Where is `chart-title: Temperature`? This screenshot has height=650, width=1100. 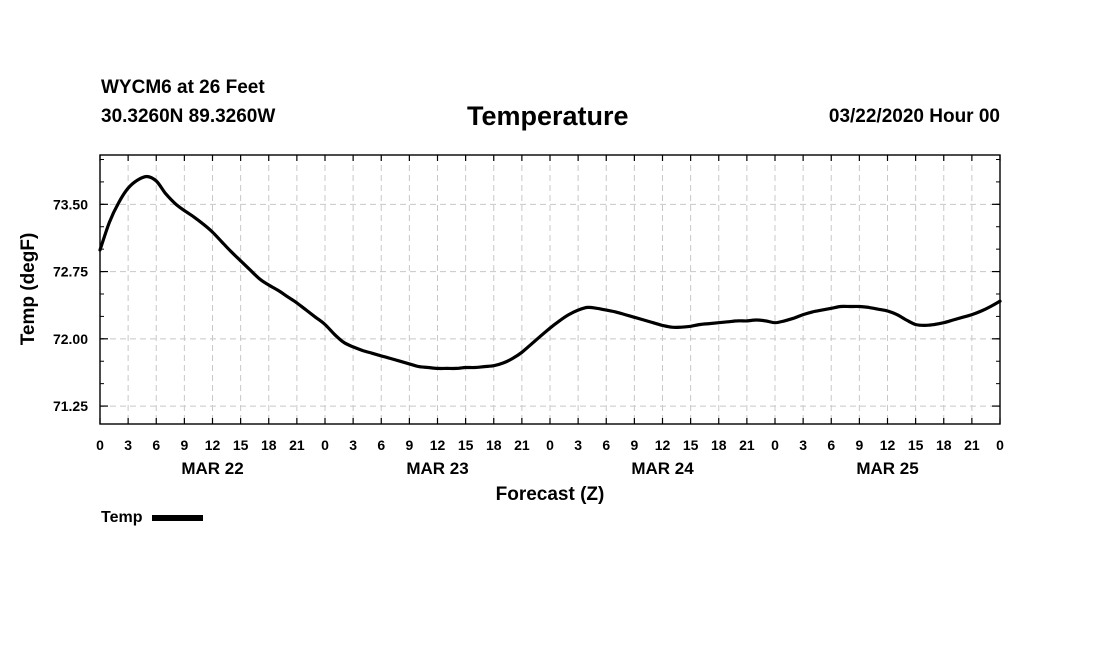 chart-title: Temperature is located at coordinates (548, 116).